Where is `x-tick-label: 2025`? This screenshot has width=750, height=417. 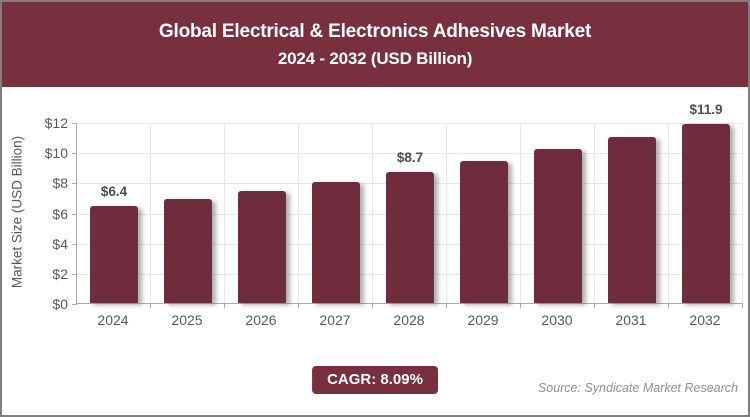
x-tick-label: 2025 is located at coordinates (187, 320).